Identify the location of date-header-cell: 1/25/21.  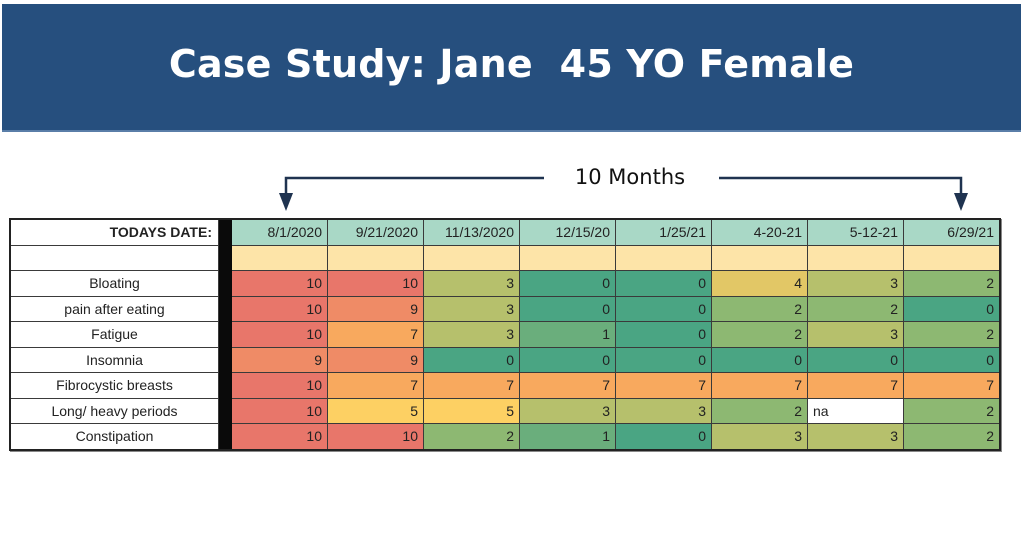
(663, 232).